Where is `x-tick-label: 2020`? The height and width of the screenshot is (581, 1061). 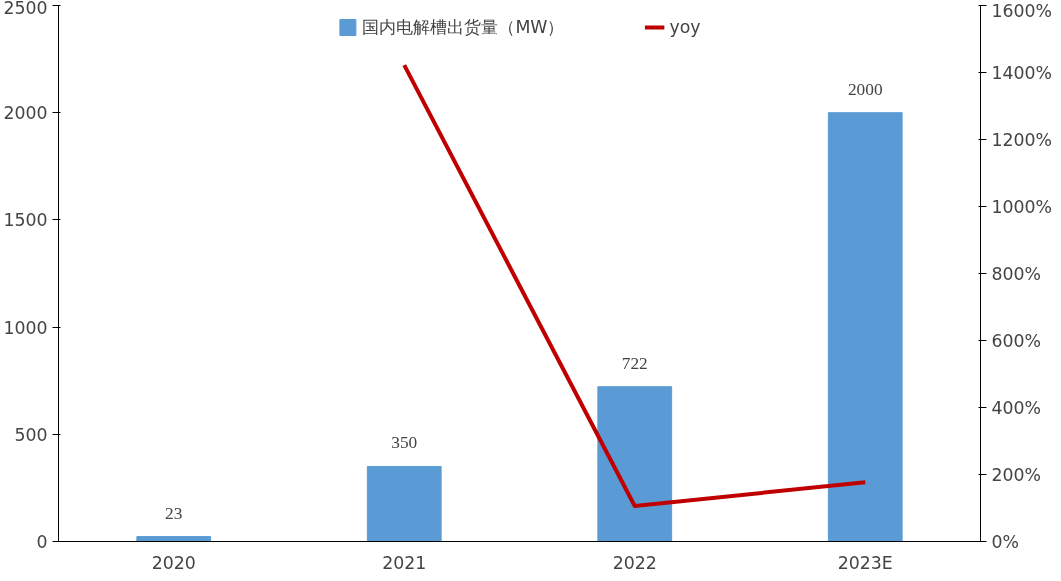 x-tick-label: 2020 is located at coordinates (173, 562).